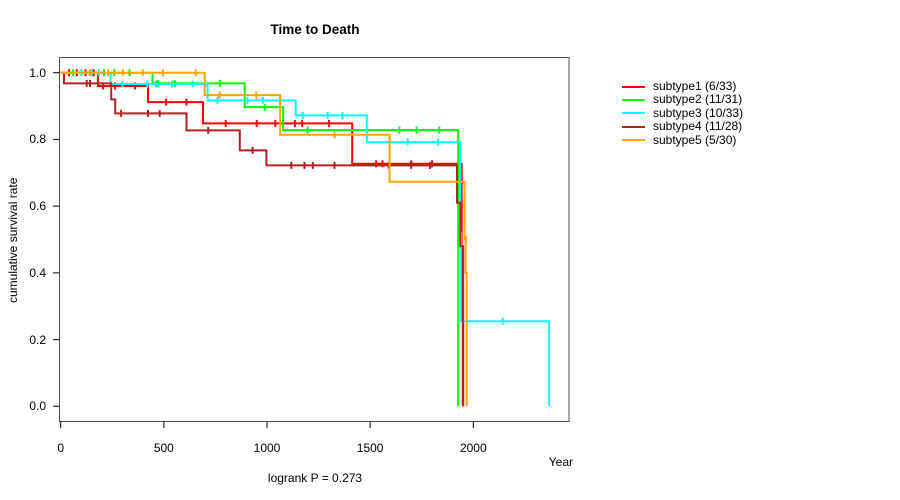  Describe the element at coordinates (473, 448) in the screenshot. I see `x-tick-label: 2000` at that location.